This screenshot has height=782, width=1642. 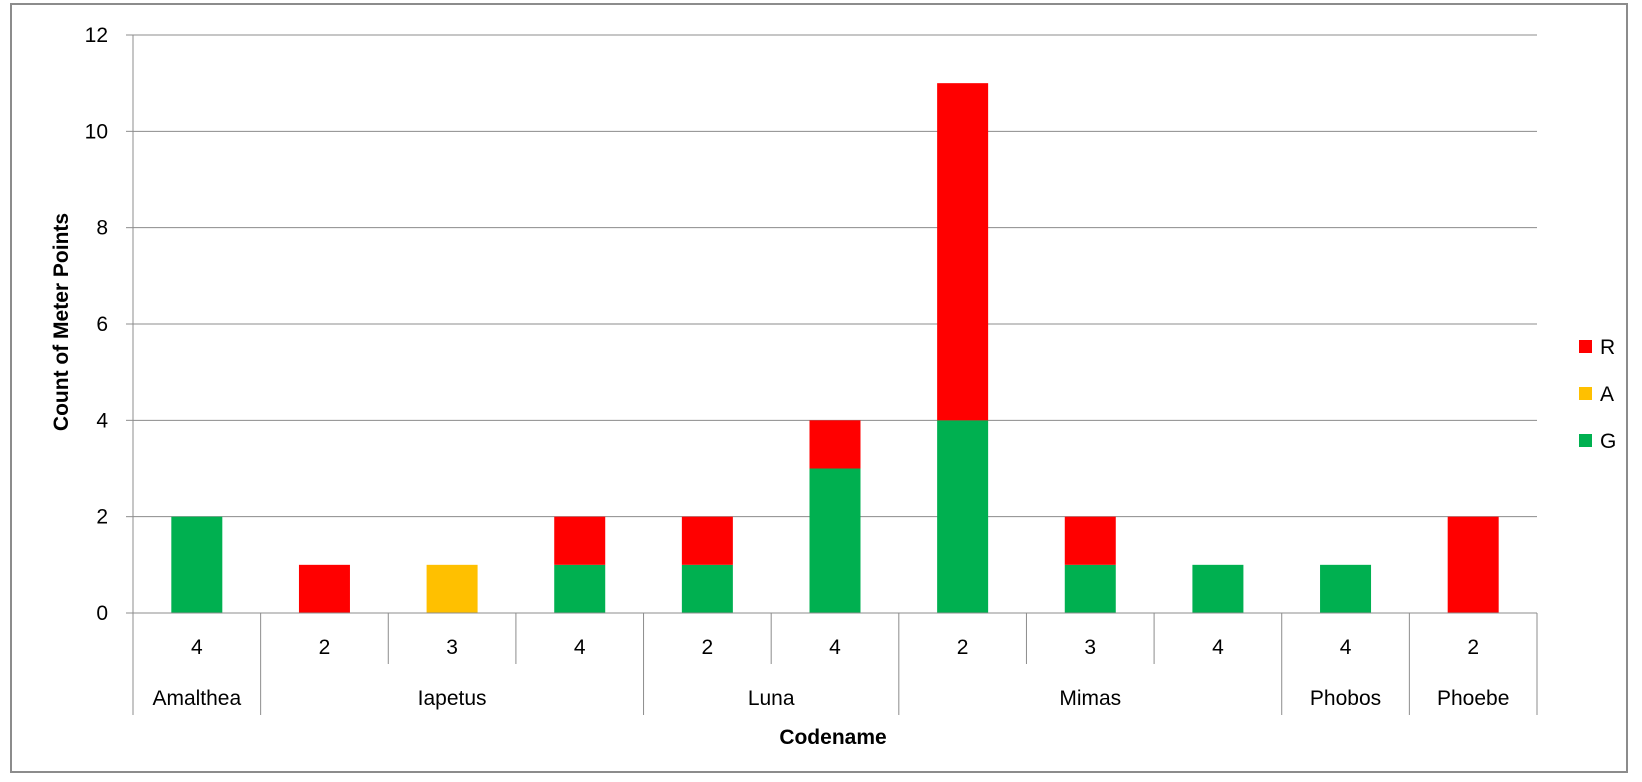 I want to click on legend-swatch-a, so click(x=1585, y=393).